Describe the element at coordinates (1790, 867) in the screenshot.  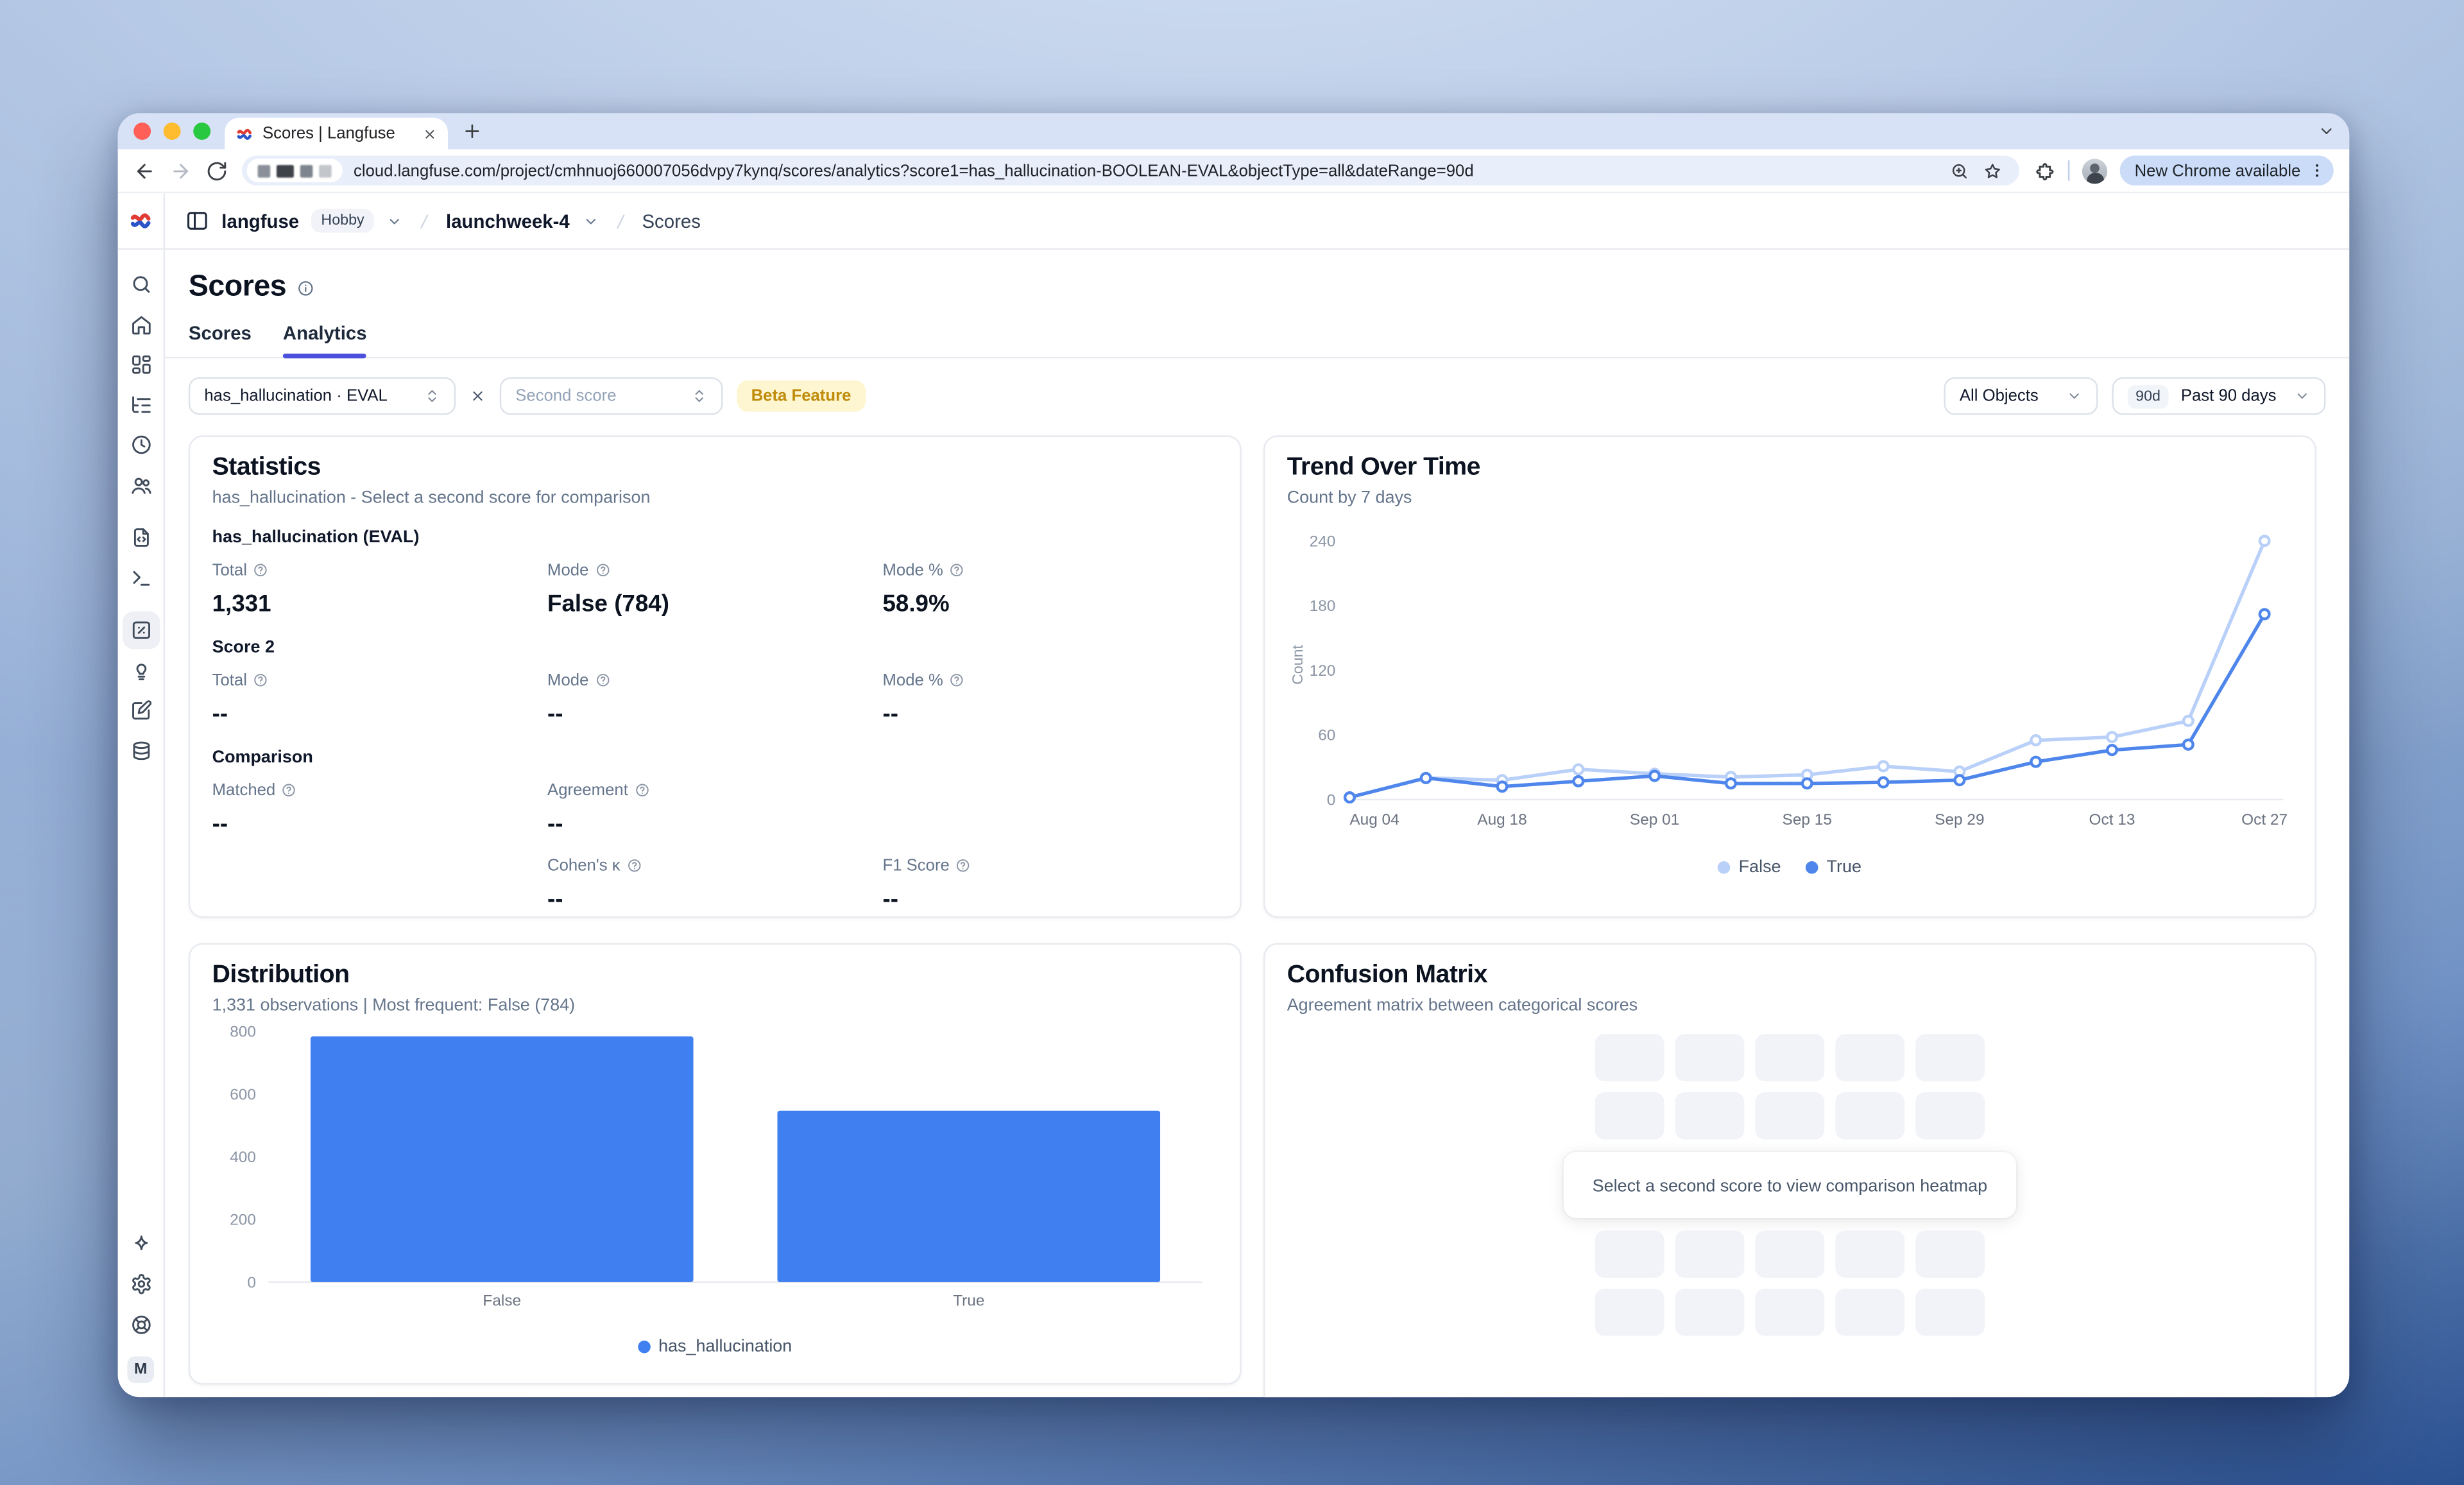
I see `trend-legend: False True` at that location.